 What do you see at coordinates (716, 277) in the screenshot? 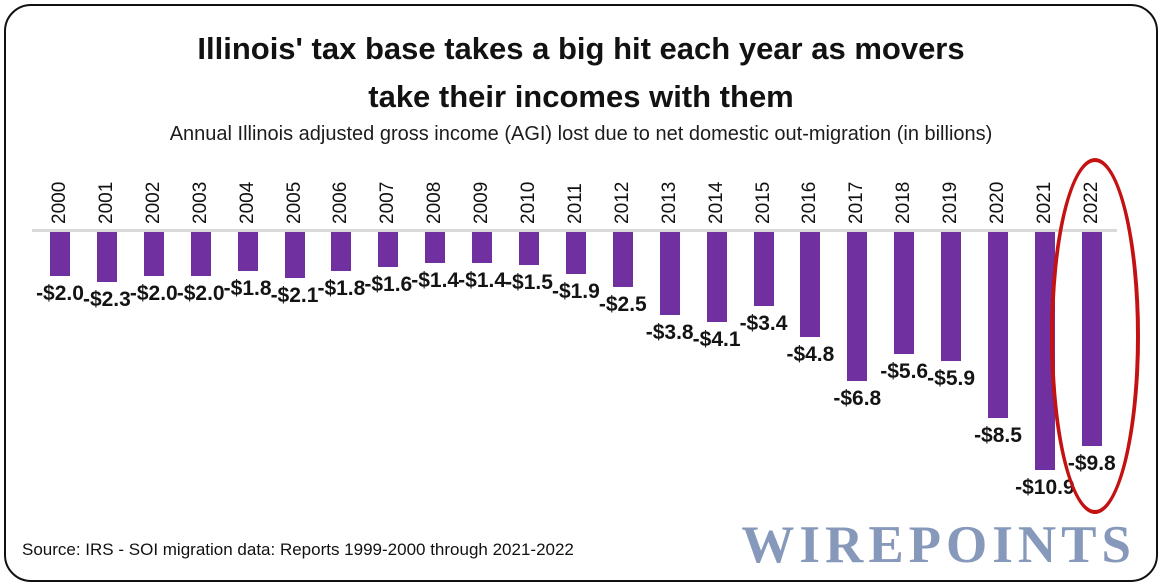
I see `bar-2014` at bounding box center [716, 277].